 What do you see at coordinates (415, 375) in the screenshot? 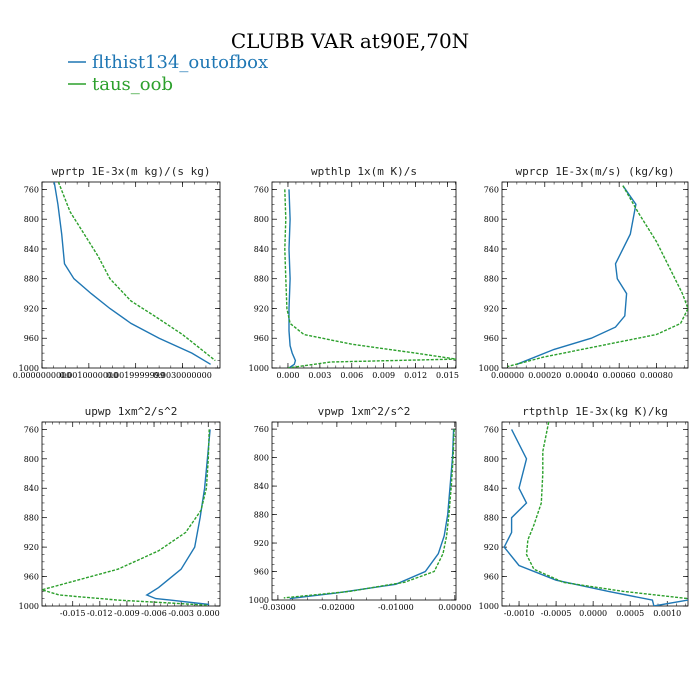
I see `x-tick-label: 0.012` at bounding box center [415, 375].